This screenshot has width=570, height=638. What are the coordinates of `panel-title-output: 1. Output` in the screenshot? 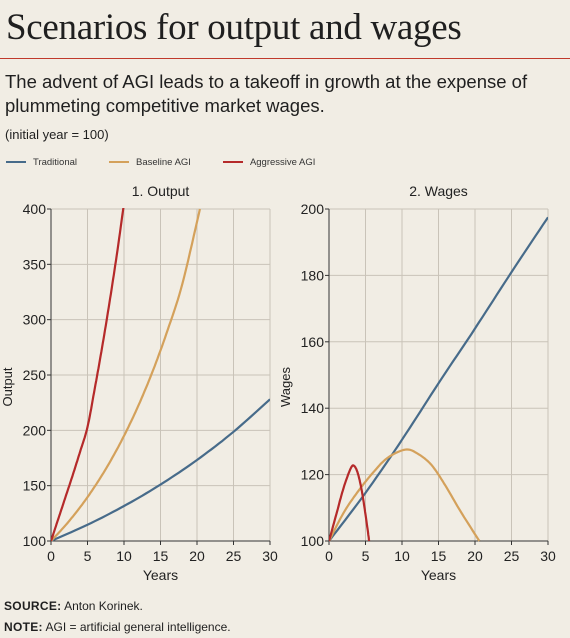 It's located at (161, 191).